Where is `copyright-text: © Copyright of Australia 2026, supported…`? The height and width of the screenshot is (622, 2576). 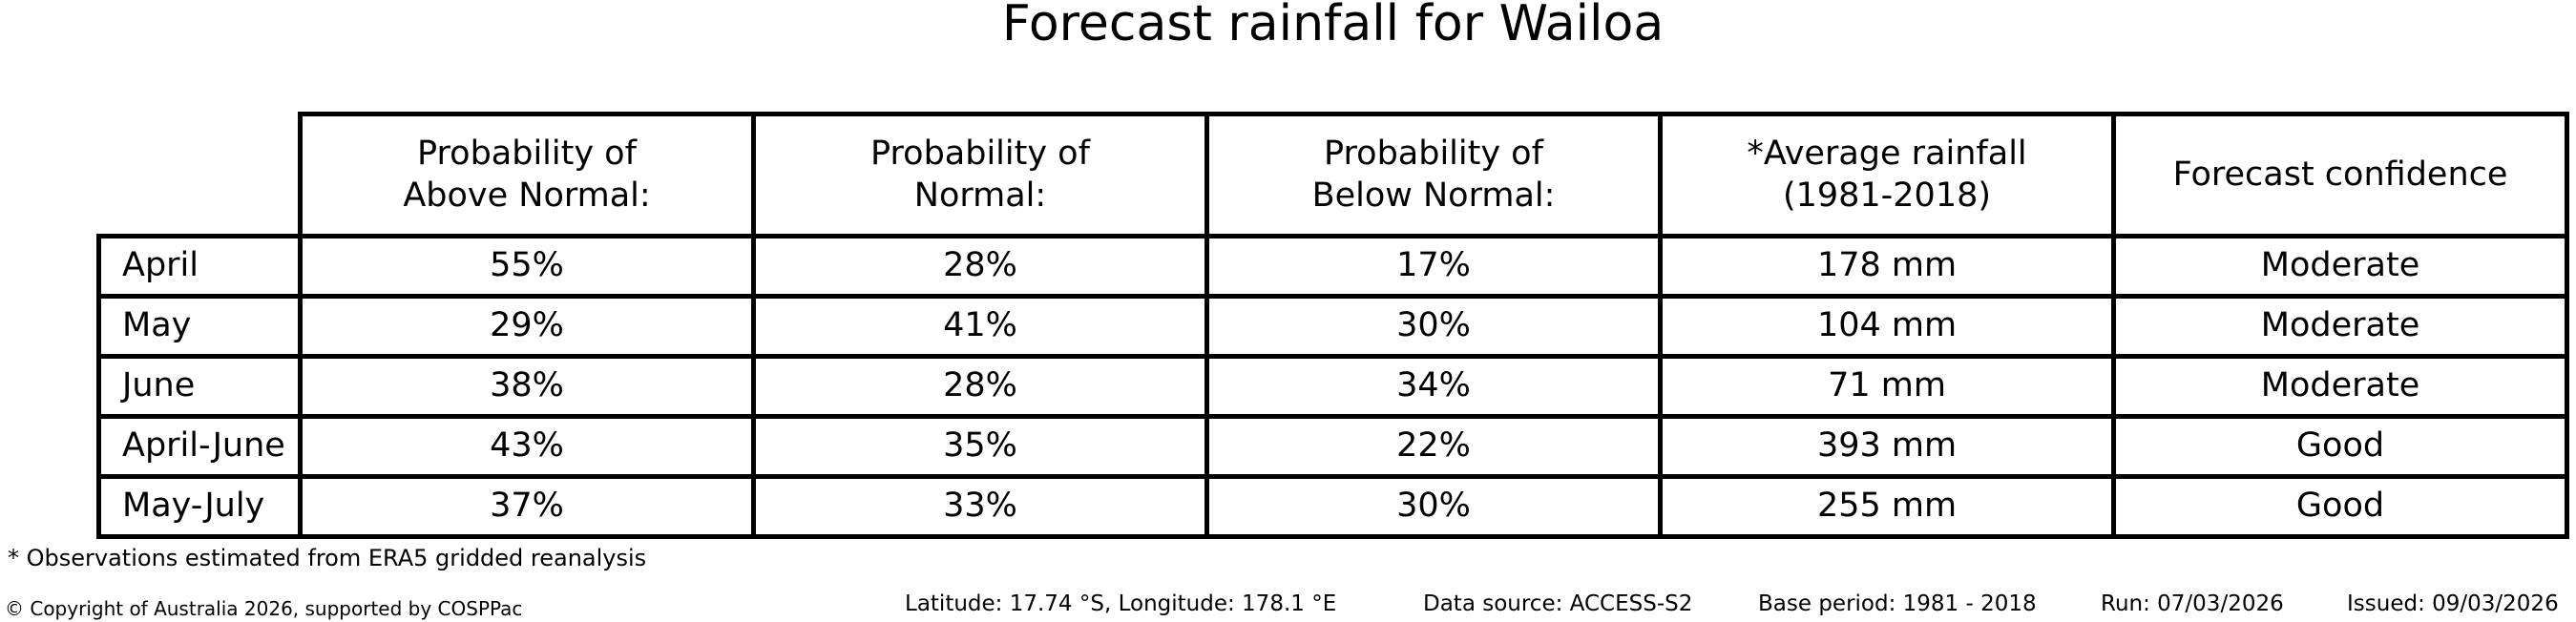 copyright-text: © Copyright of Australia 2026, supported… is located at coordinates (264, 608).